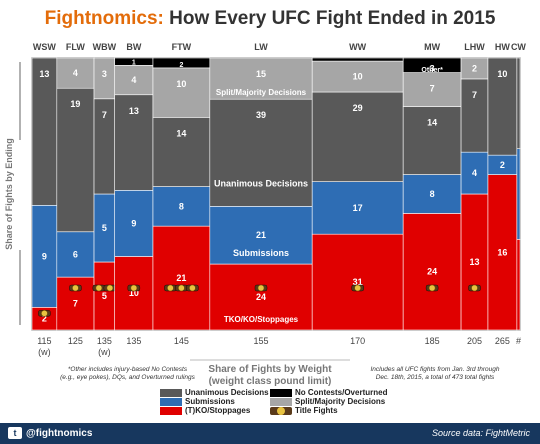 The height and width of the screenshot is (444, 540). Describe the element at coordinates (474, 95) in the screenshot. I see `value-label-lhw-unanimous-decisions: 7` at that location.